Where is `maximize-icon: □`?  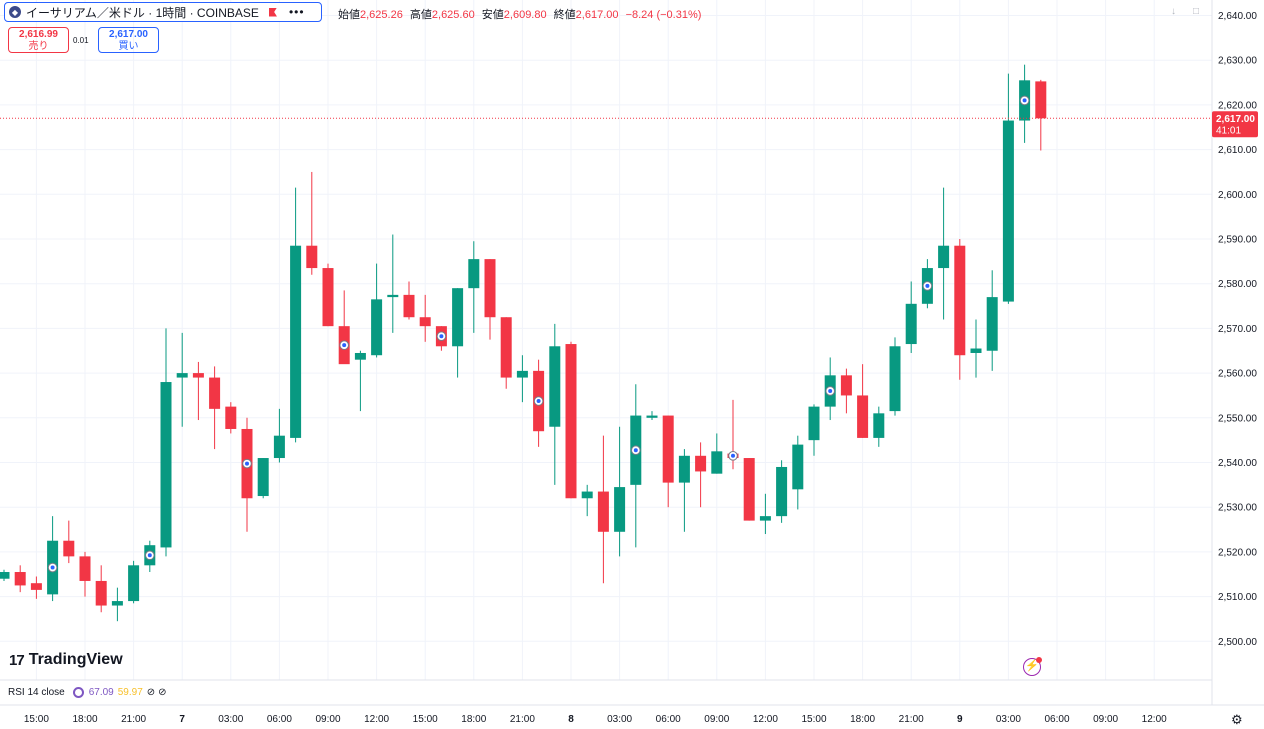 maximize-icon: □ is located at coordinates (1196, 11).